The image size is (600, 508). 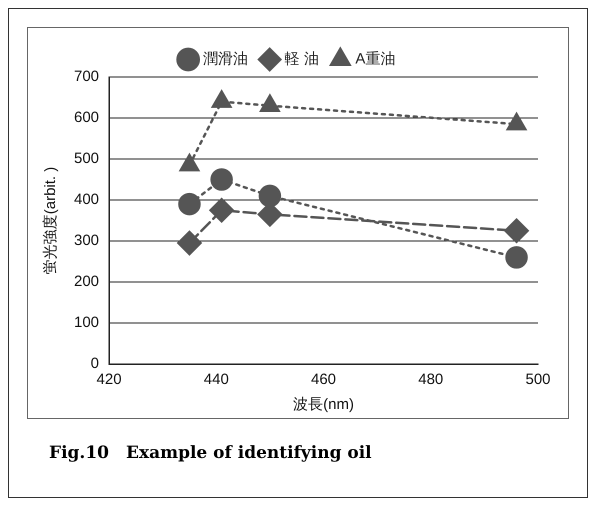 I want to click on x-tick-label: 440, so click(x=216, y=379).